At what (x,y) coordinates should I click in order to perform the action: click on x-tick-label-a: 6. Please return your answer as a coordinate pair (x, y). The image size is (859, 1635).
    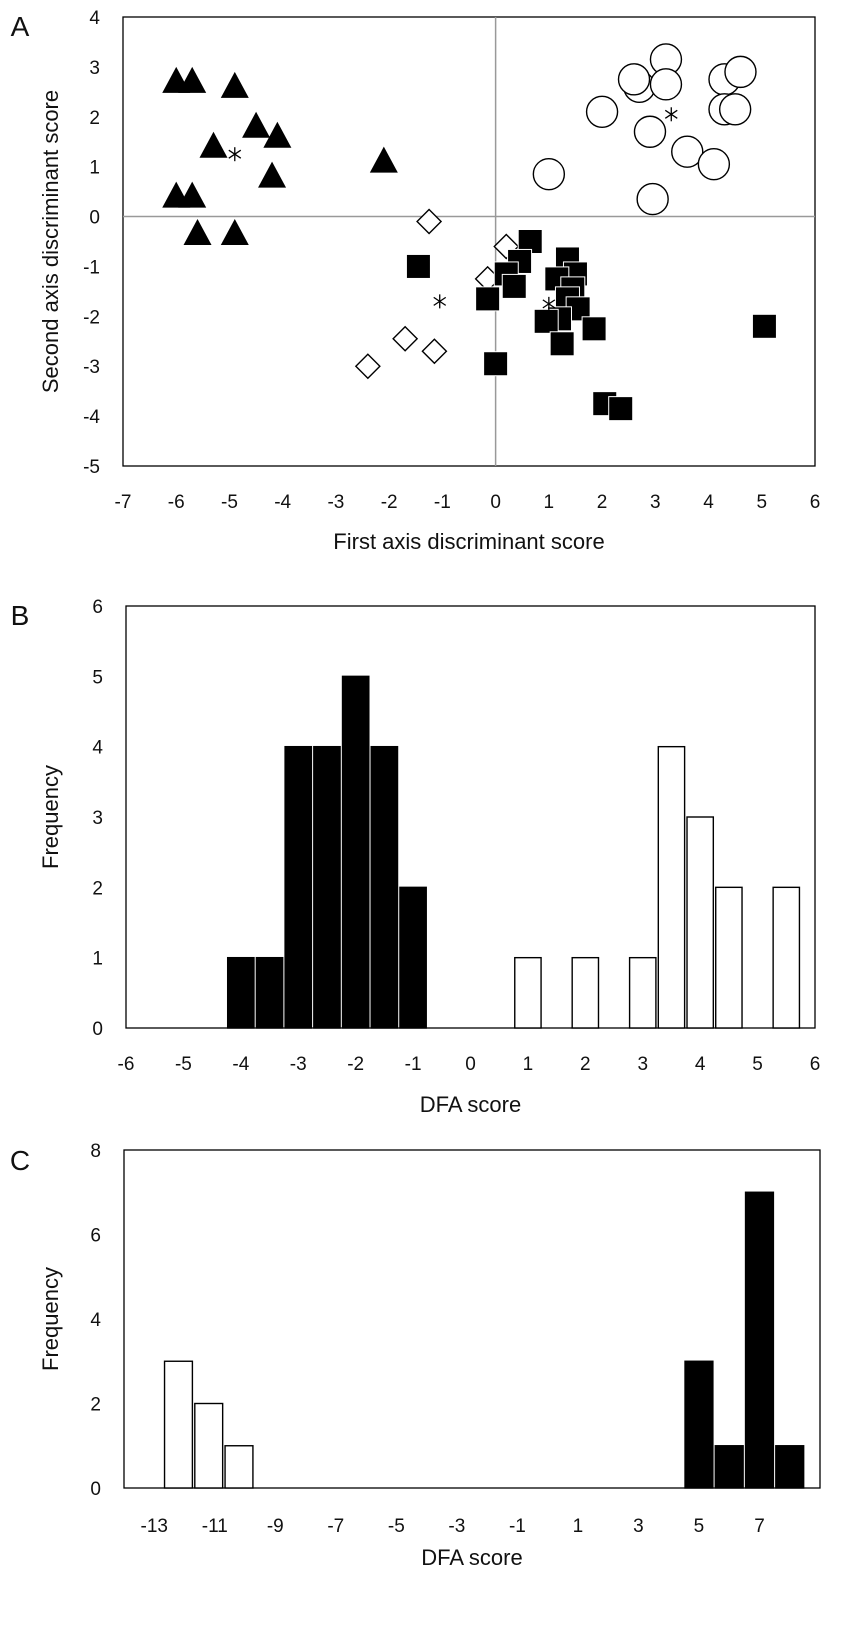
    Looking at the image, I should click on (815, 502).